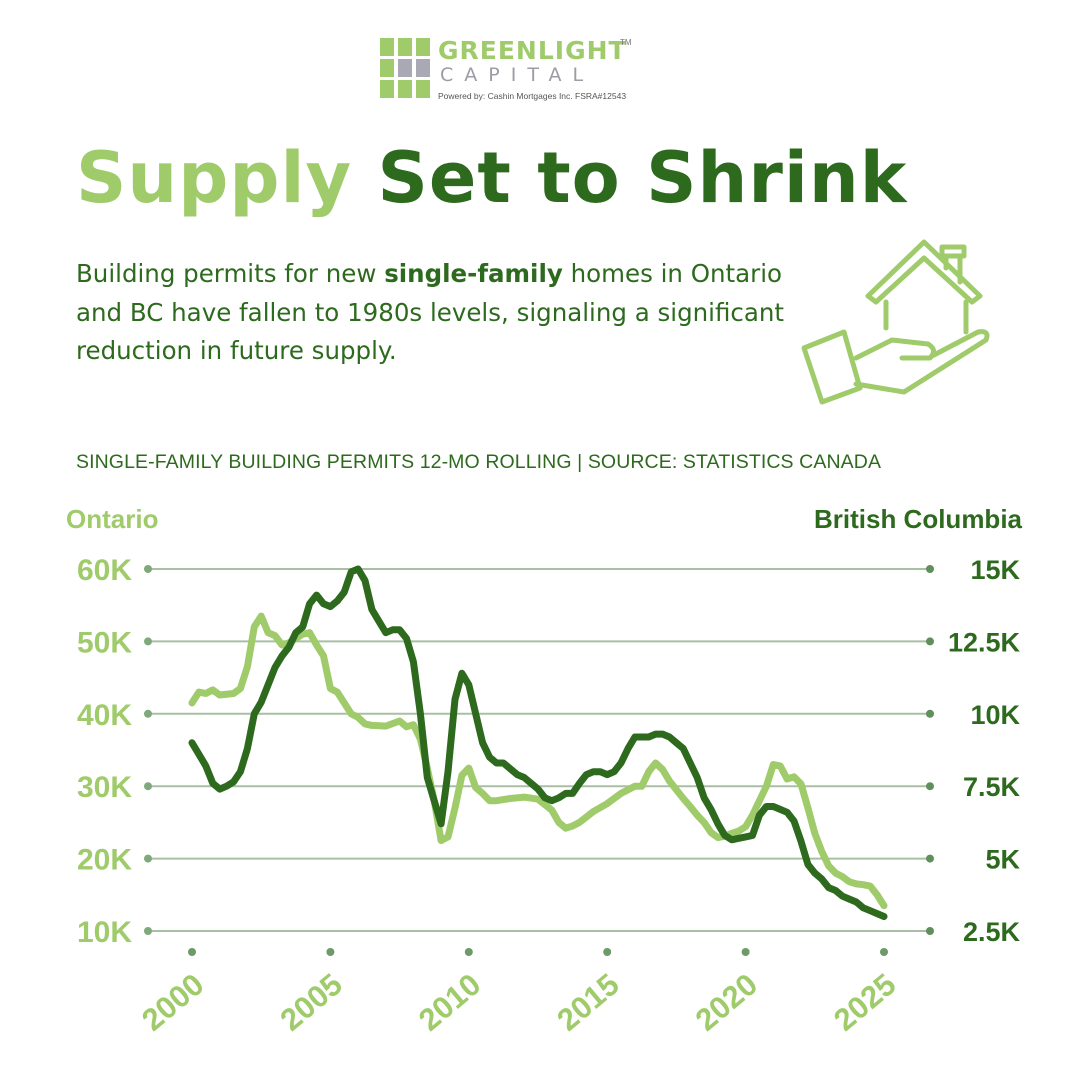  Describe the element at coordinates (406, 69) in the screenshot. I see `logo-grid-icon` at that location.